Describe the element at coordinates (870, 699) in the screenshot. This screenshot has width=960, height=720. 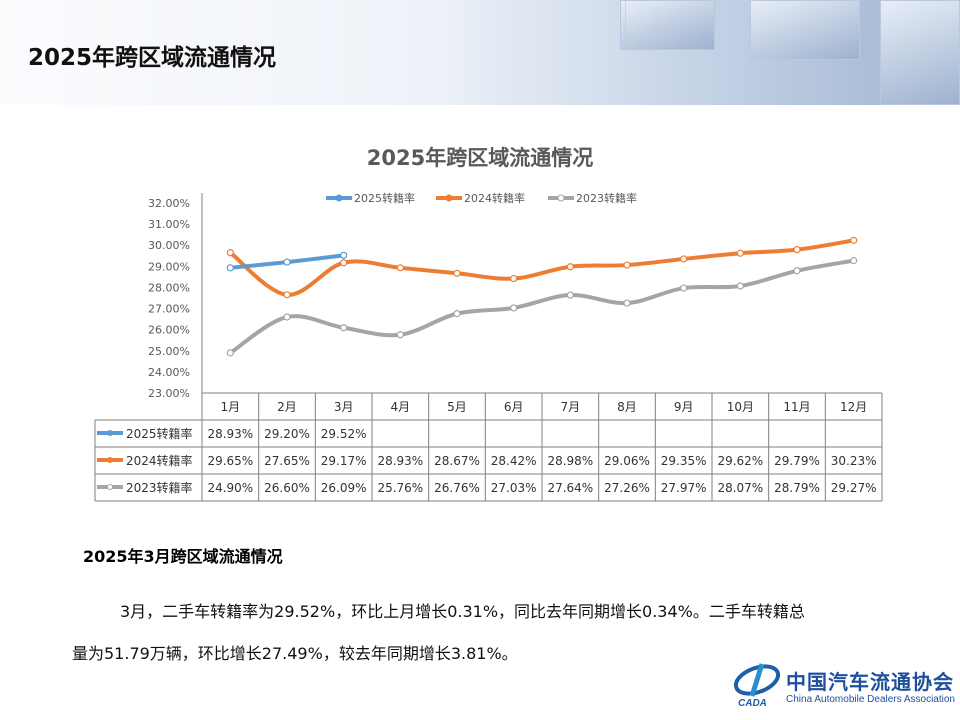
I see `logo-en-text: China Automobile Dealers Association` at that location.